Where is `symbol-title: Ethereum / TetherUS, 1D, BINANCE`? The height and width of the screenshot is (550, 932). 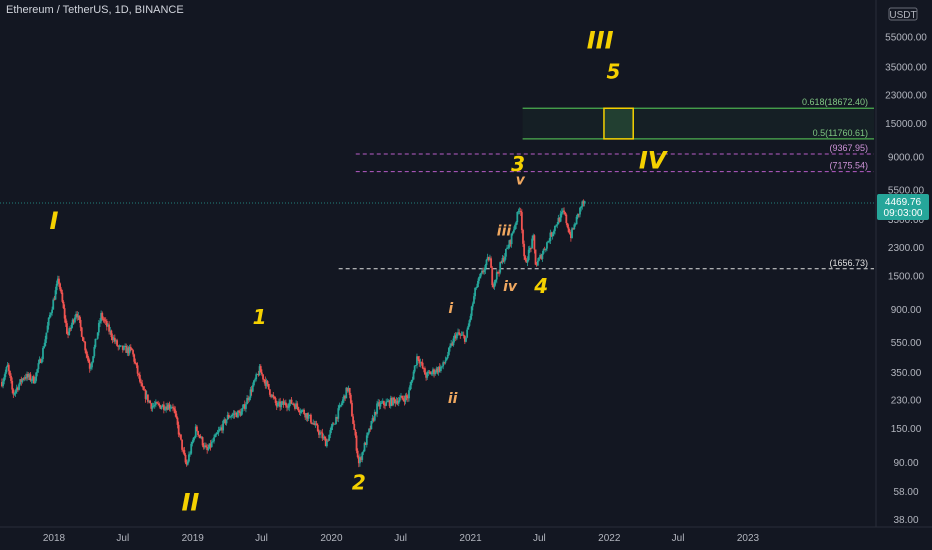 symbol-title: Ethereum / TetherUS, 1D, BINANCE is located at coordinates (95, 10).